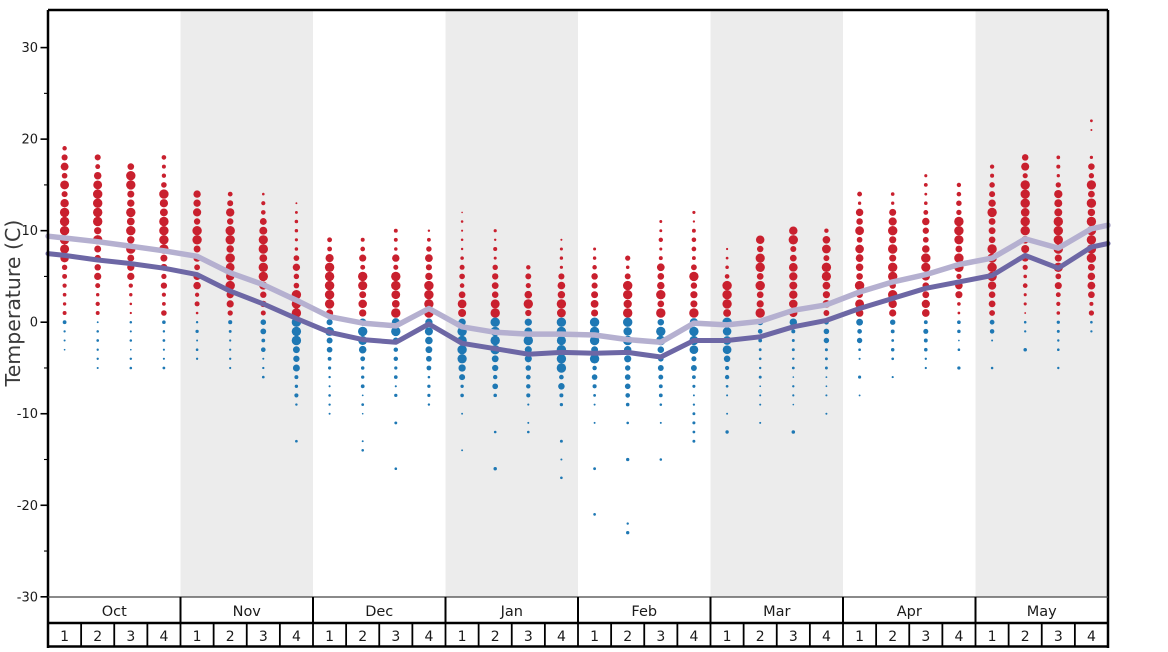  What do you see at coordinates (579, 610) in the screenshot?
I see `month-label-row: Oct Nov Dec Jan Feb Mar Apr May` at bounding box center [579, 610].